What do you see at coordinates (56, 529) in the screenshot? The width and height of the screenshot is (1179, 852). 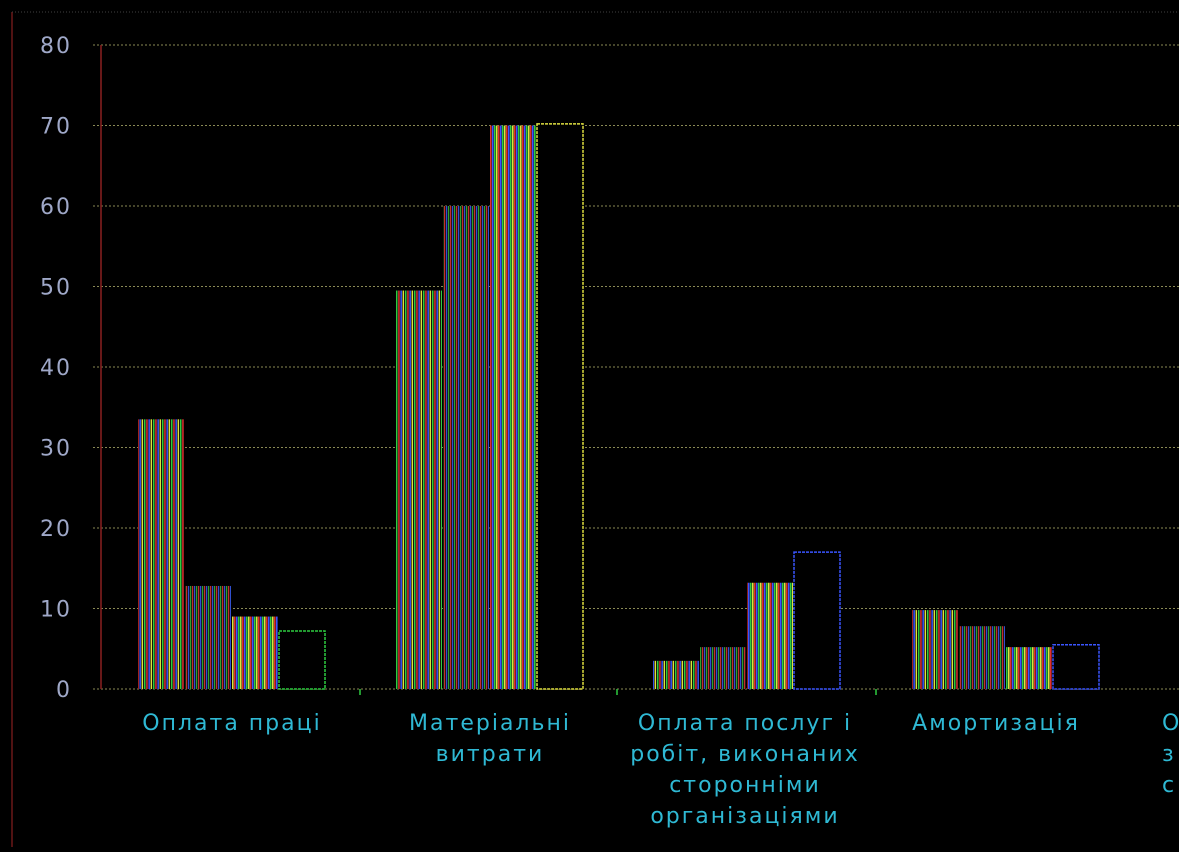 I see `y-tick-label: 20` at bounding box center [56, 529].